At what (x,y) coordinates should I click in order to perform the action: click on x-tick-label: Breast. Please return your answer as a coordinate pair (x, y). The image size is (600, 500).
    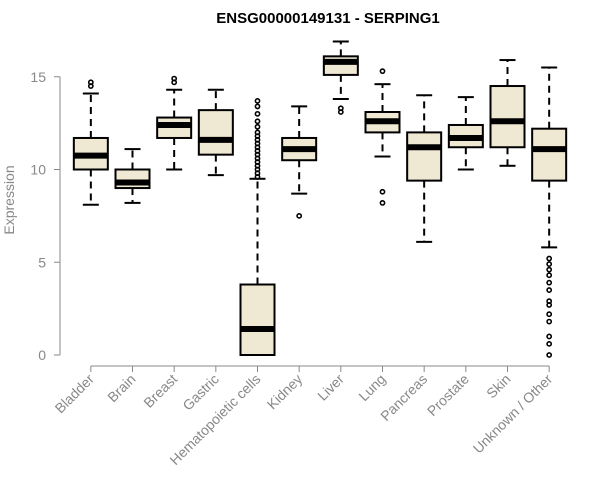
    Looking at the image, I should click on (160, 391).